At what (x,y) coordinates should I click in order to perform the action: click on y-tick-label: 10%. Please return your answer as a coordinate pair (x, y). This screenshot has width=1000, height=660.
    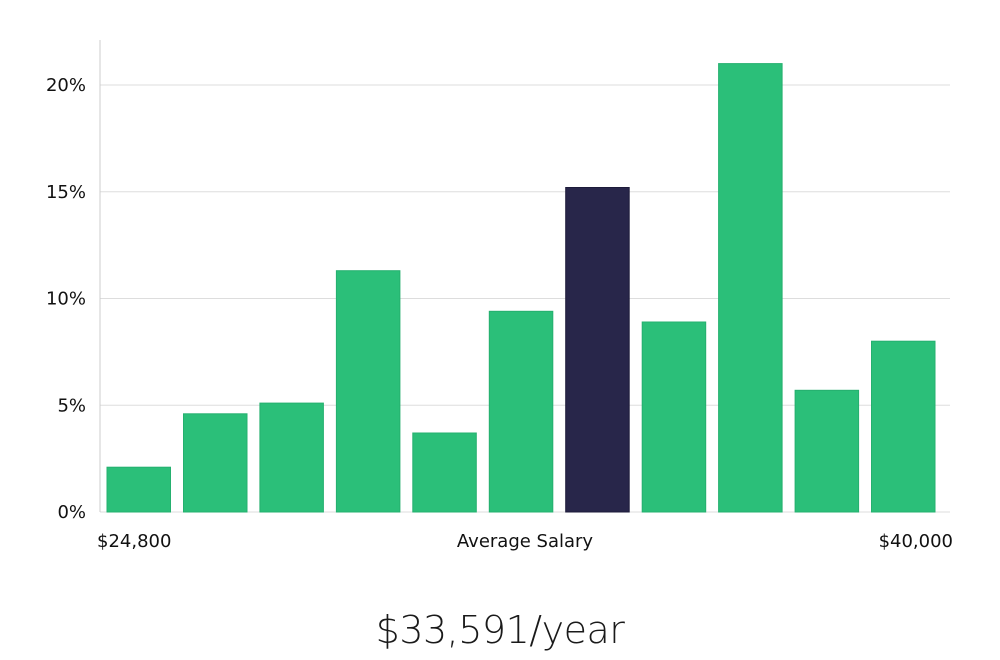
    Looking at the image, I should click on (66, 299).